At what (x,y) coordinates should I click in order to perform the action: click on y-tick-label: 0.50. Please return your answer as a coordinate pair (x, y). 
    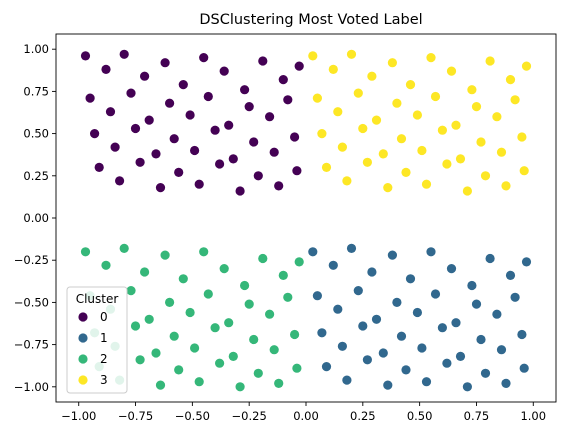
    Looking at the image, I should click on (36, 134).